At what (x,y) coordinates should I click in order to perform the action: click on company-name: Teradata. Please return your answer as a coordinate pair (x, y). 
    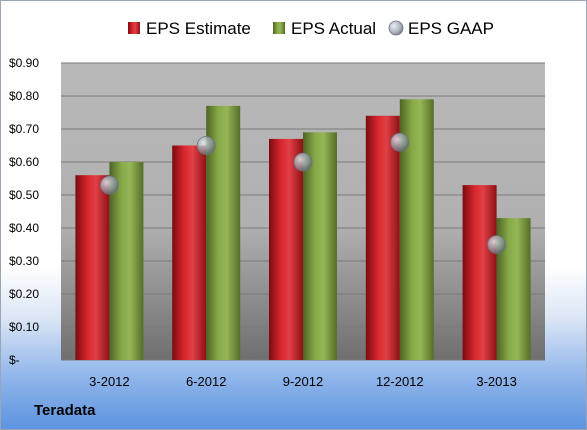
    Looking at the image, I should click on (65, 410).